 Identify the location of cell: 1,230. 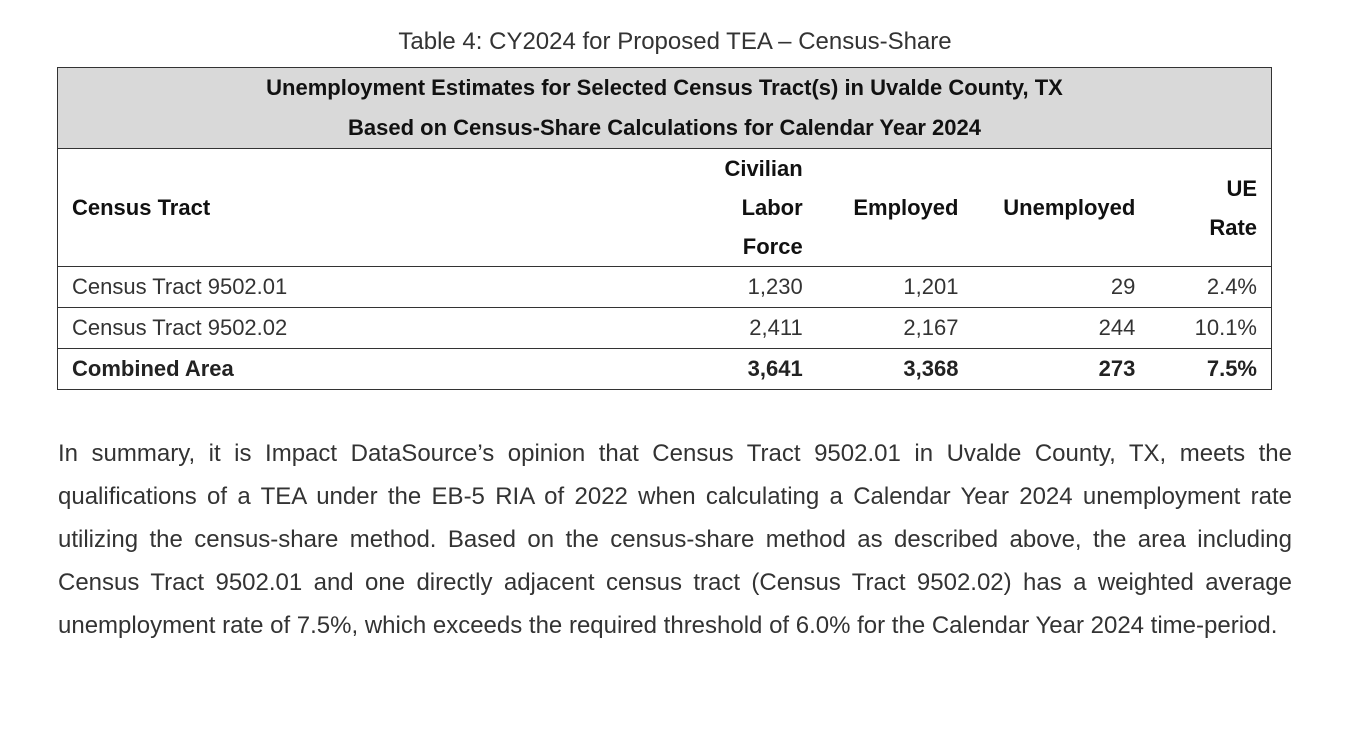
(744, 287).